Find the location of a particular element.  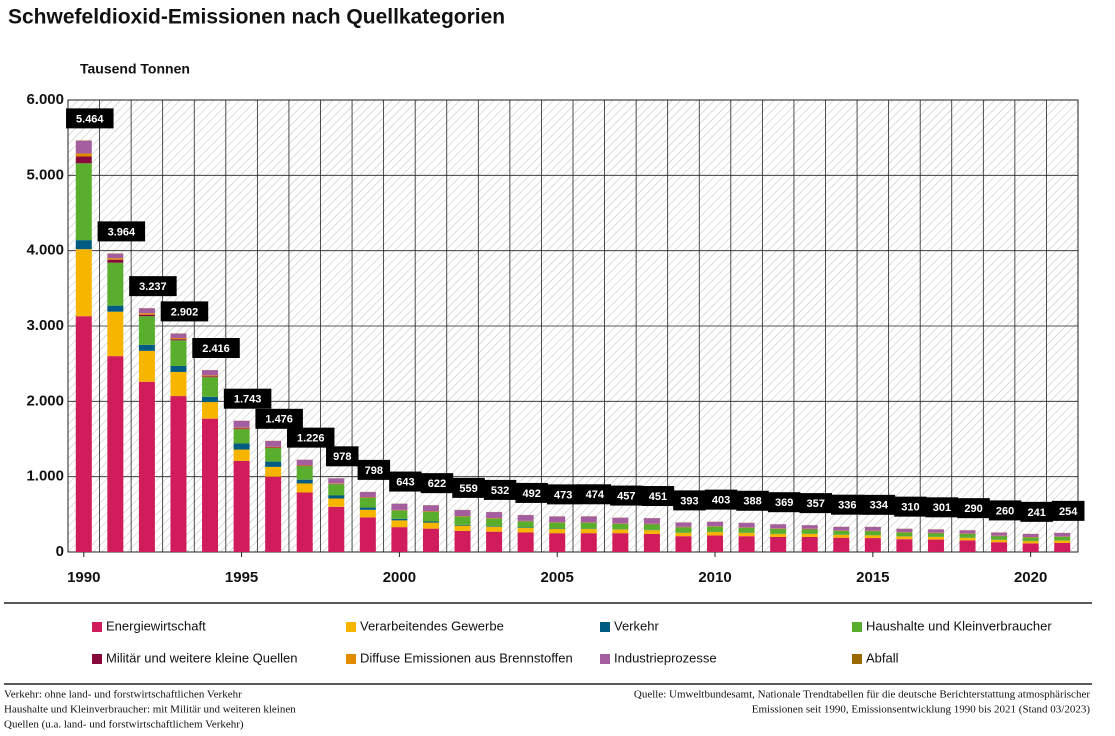

total-label: 2.902 is located at coordinates (185, 312).